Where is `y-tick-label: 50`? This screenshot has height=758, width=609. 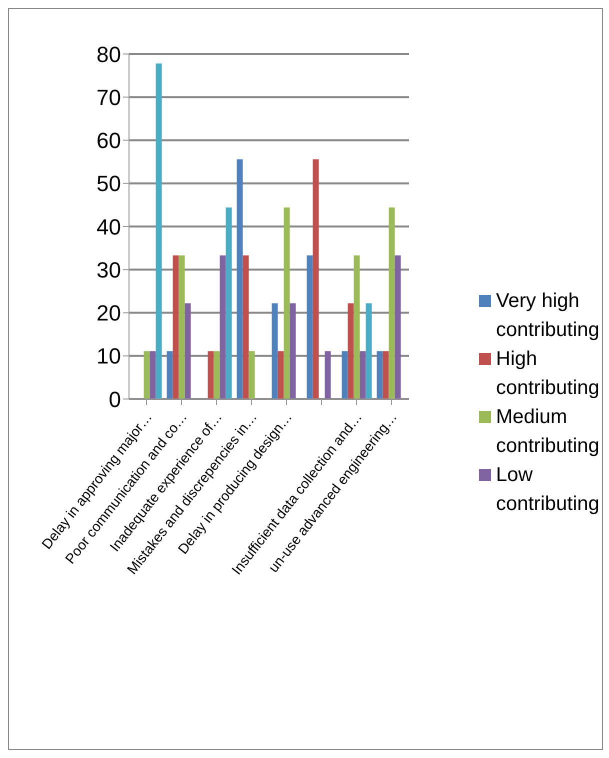 y-tick-label: 50 is located at coordinates (108, 183).